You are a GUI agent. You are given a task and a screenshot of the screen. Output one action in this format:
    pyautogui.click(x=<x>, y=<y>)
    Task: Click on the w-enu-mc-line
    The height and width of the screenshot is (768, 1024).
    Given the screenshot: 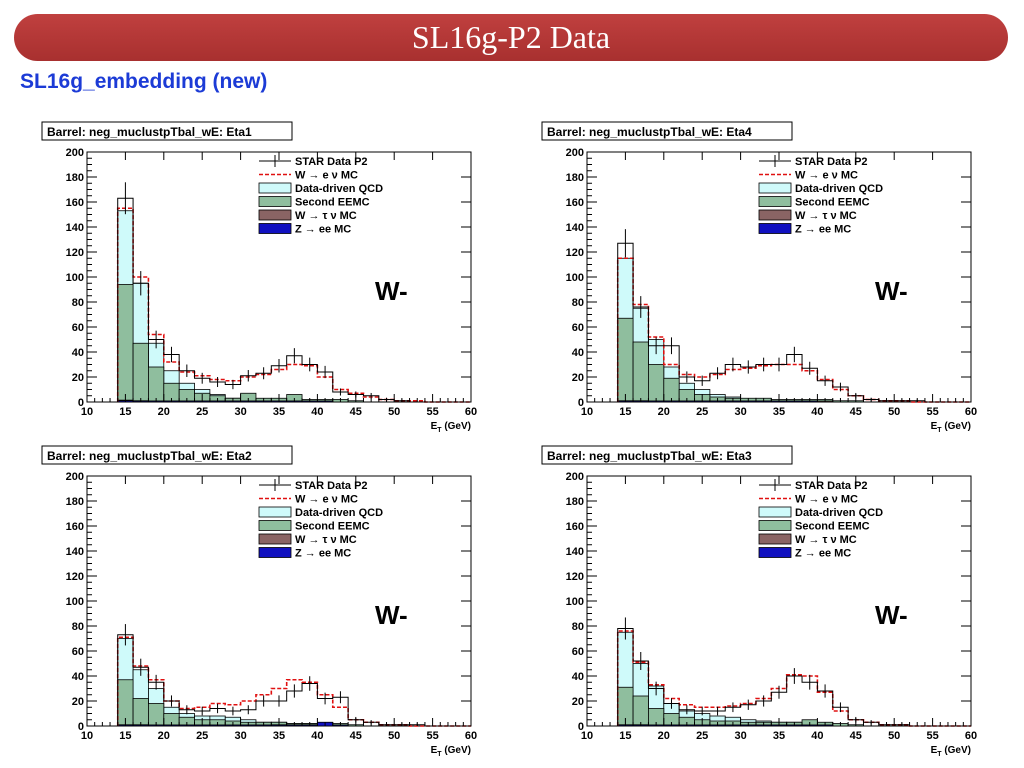 What is the action you would take?
    pyautogui.click(x=793, y=330)
    